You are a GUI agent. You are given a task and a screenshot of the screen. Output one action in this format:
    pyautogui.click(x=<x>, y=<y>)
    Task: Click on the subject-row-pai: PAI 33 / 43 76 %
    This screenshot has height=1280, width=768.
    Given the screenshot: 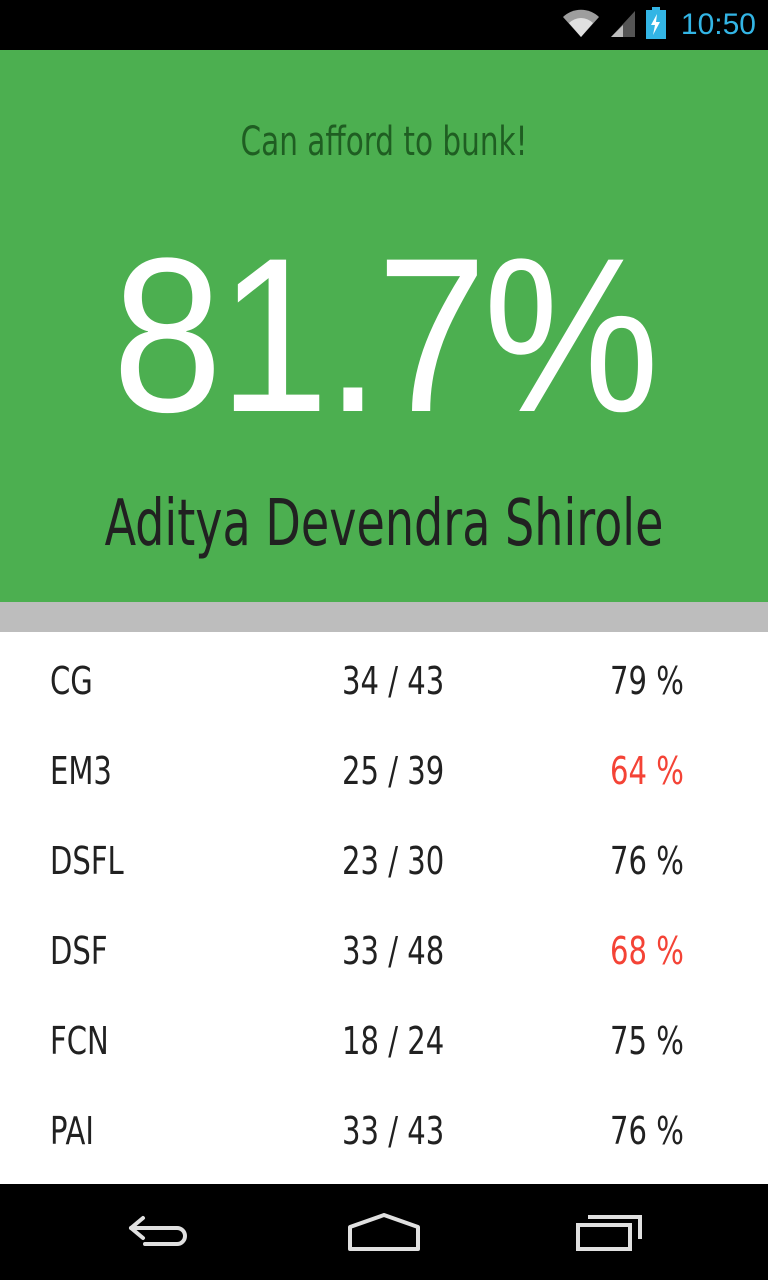 What is the action you would take?
    pyautogui.click(x=384, y=1127)
    